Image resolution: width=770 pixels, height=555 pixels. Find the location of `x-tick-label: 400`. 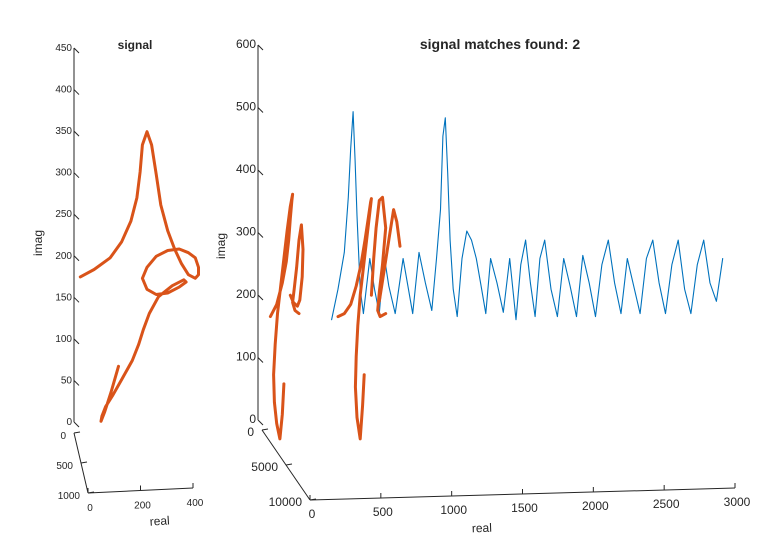

x-tick-label: 400 is located at coordinates (195, 503).